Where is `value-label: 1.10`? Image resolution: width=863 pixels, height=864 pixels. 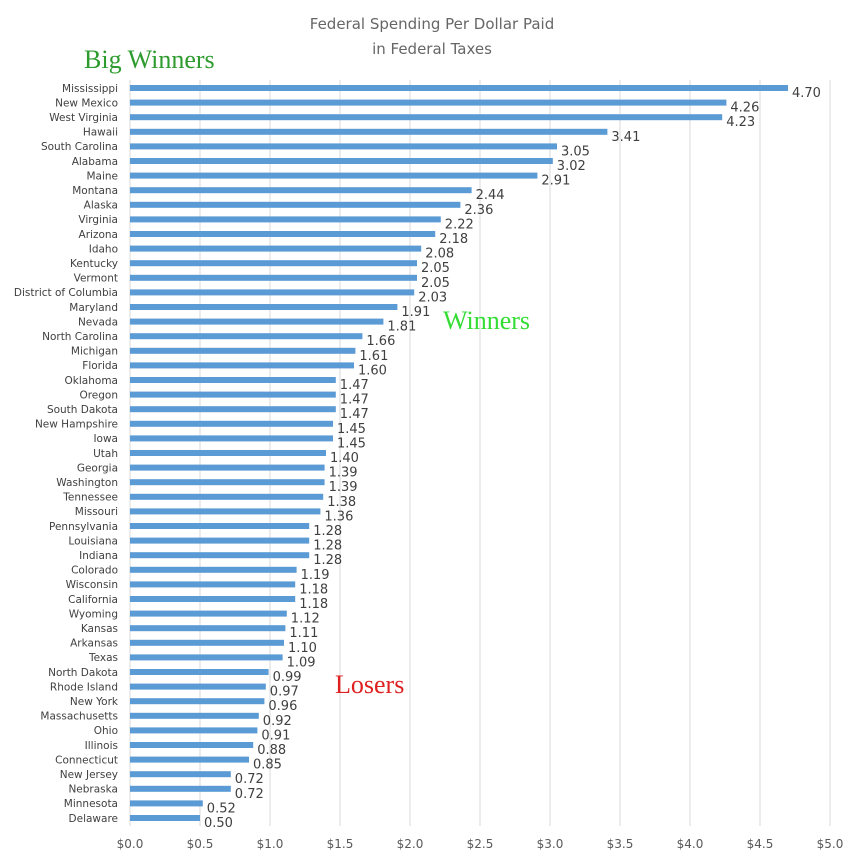 value-label: 1.10 is located at coordinates (302, 648).